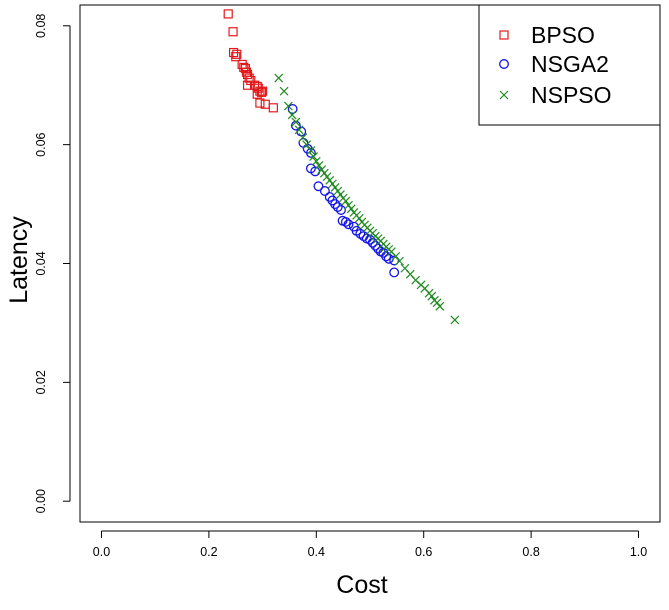 This screenshot has width=669, height=610. What do you see at coordinates (504, 95) in the screenshot?
I see `legend-nspso-marker` at bounding box center [504, 95].